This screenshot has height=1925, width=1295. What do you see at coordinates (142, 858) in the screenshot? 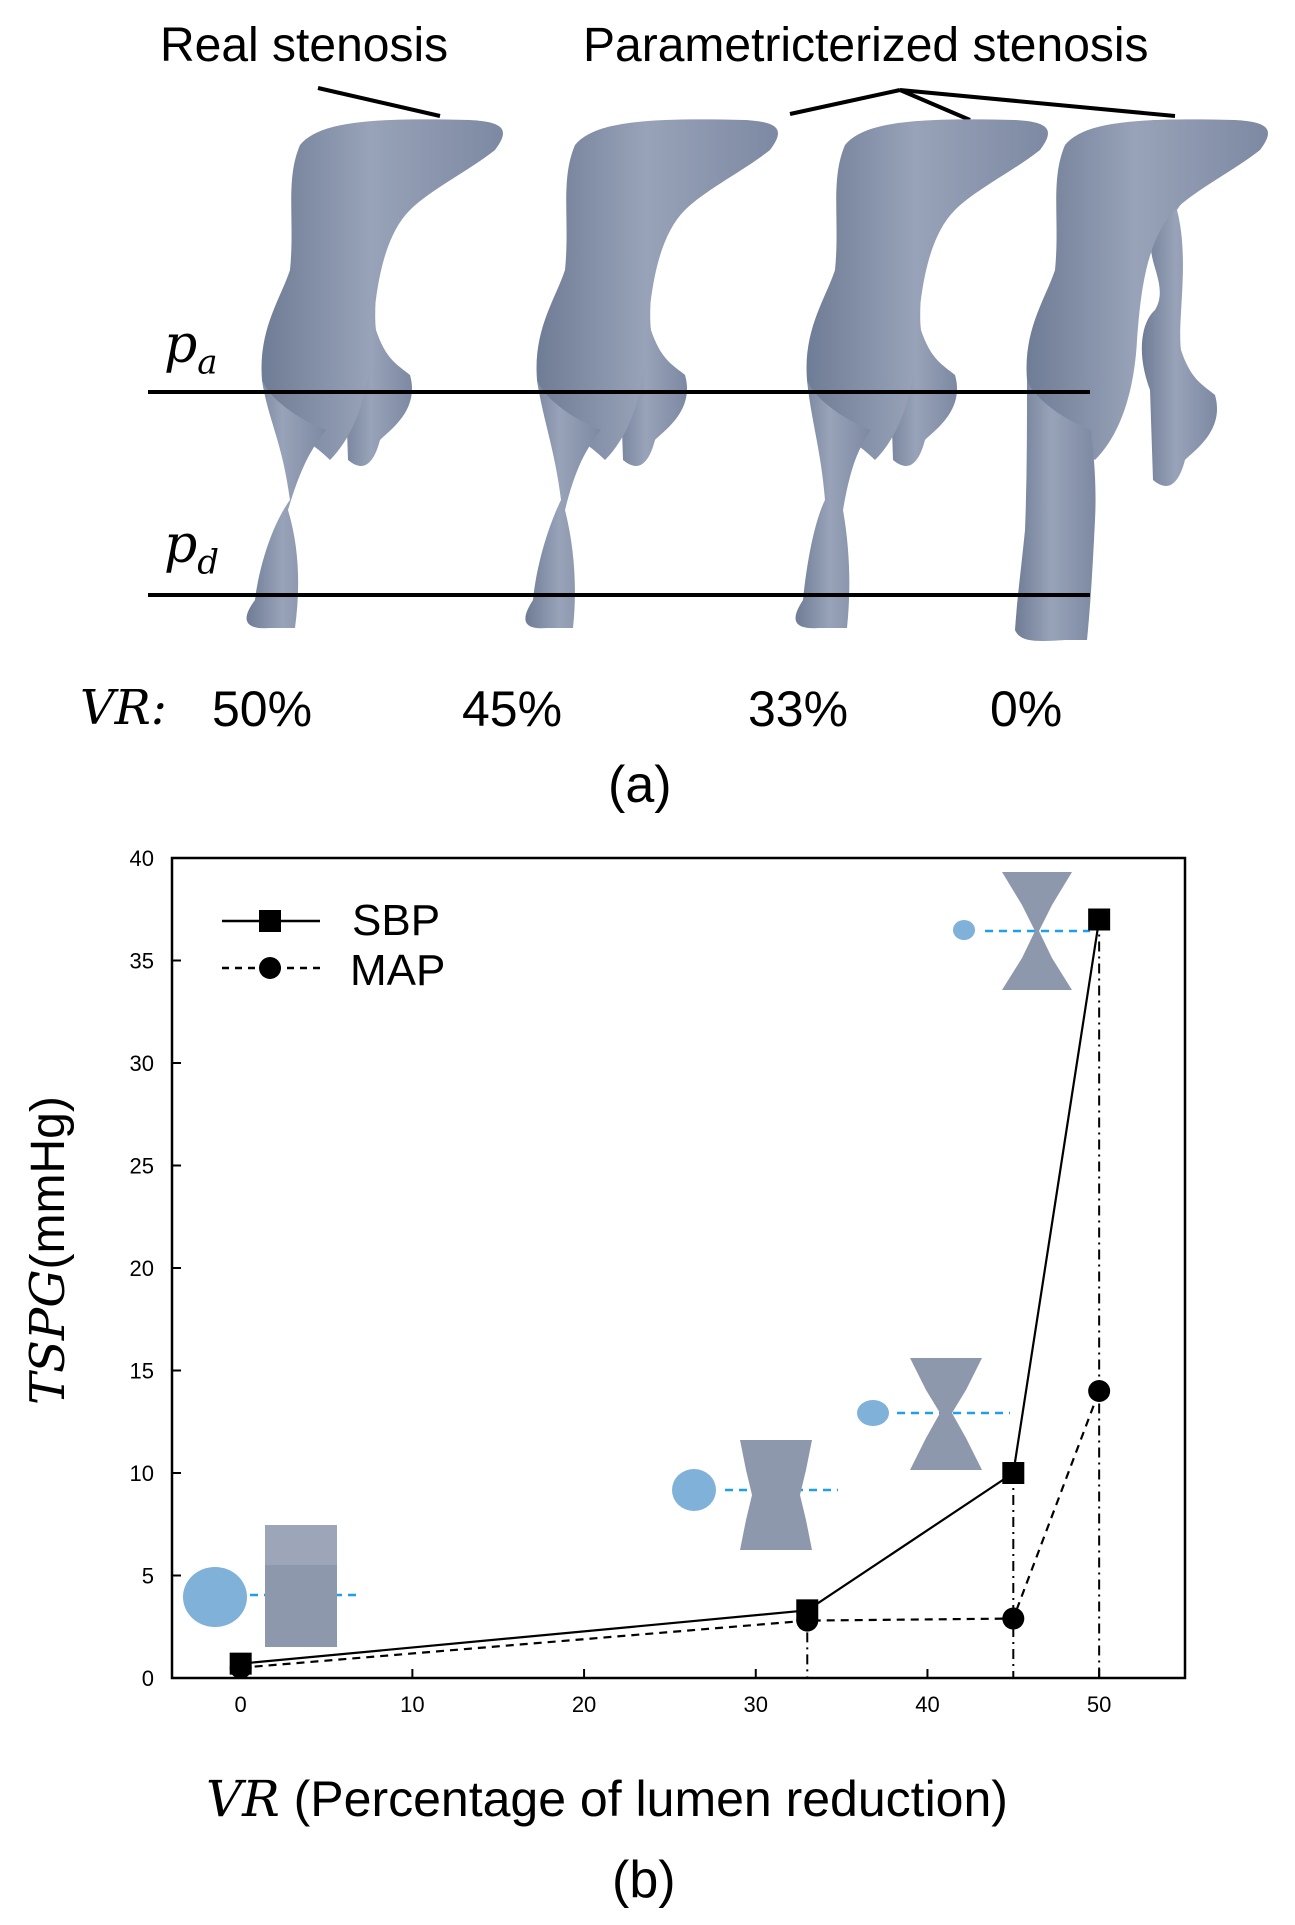
I see `y-tick-label: 40` at bounding box center [142, 858].